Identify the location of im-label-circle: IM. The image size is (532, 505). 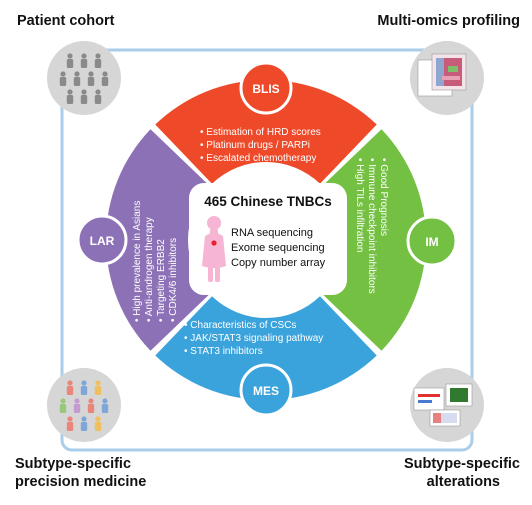
(432, 241).